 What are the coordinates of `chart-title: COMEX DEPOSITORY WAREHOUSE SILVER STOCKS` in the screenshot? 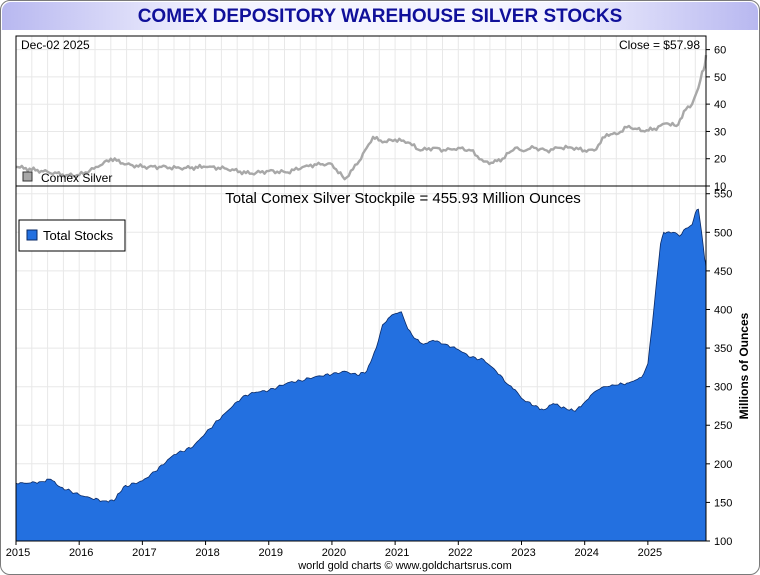 It's located at (380, 16).